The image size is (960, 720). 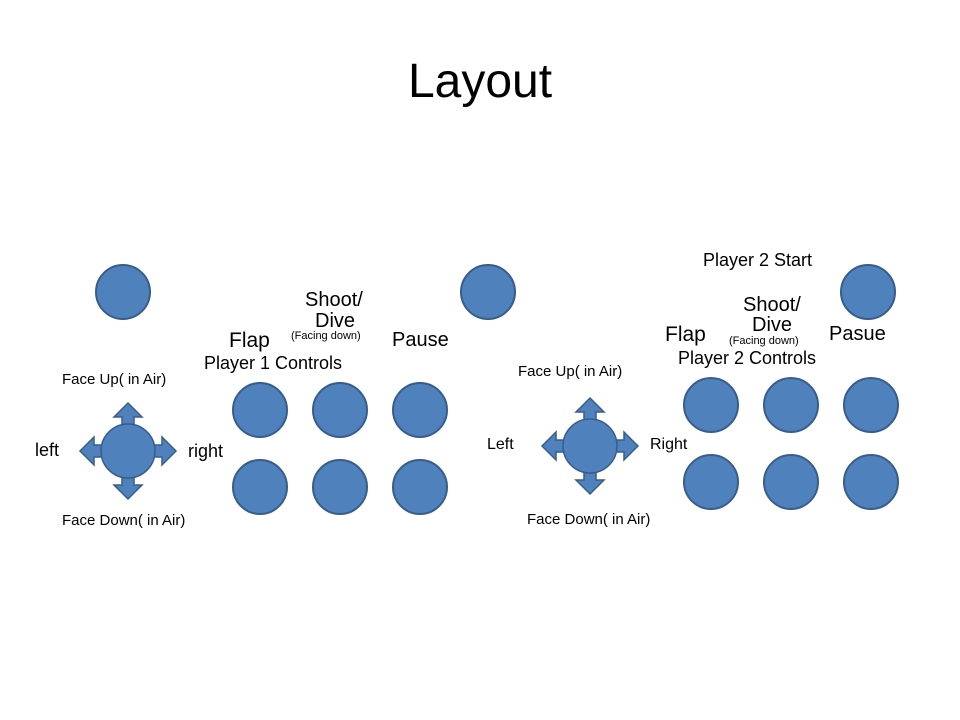 I want to click on p1-face-up-label: Face Up( in Air), so click(x=114, y=379).